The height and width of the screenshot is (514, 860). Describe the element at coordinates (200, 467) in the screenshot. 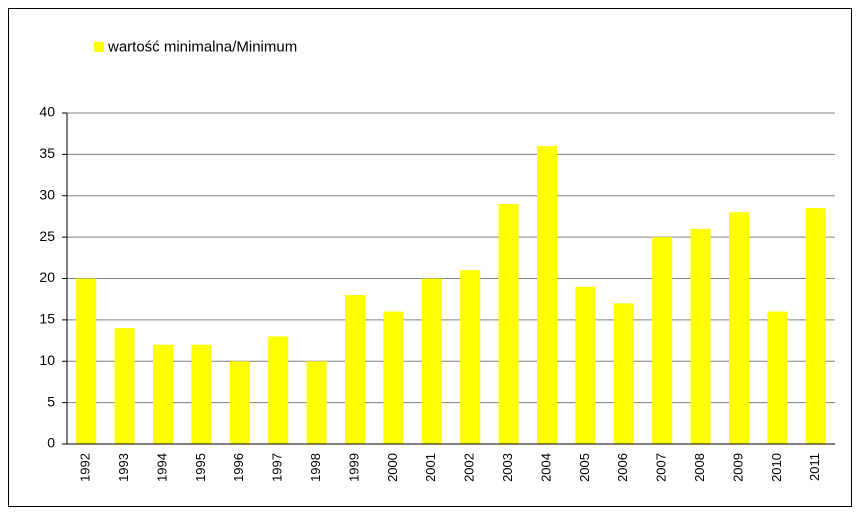

I see `x-tick-label: 1995` at that location.